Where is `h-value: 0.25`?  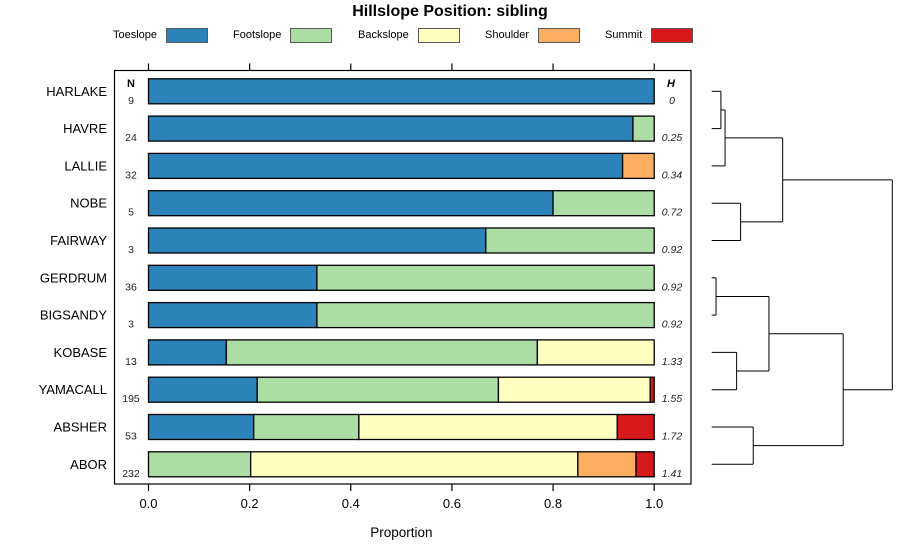 h-value: 0.25 is located at coordinates (672, 138).